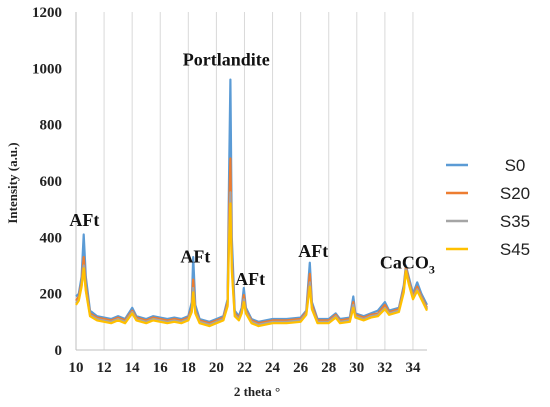 The height and width of the screenshot is (407, 550). What do you see at coordinates (216, 368) in the screenshot?
I see `x-tick-label: 20` at bounding box center [216, 368].